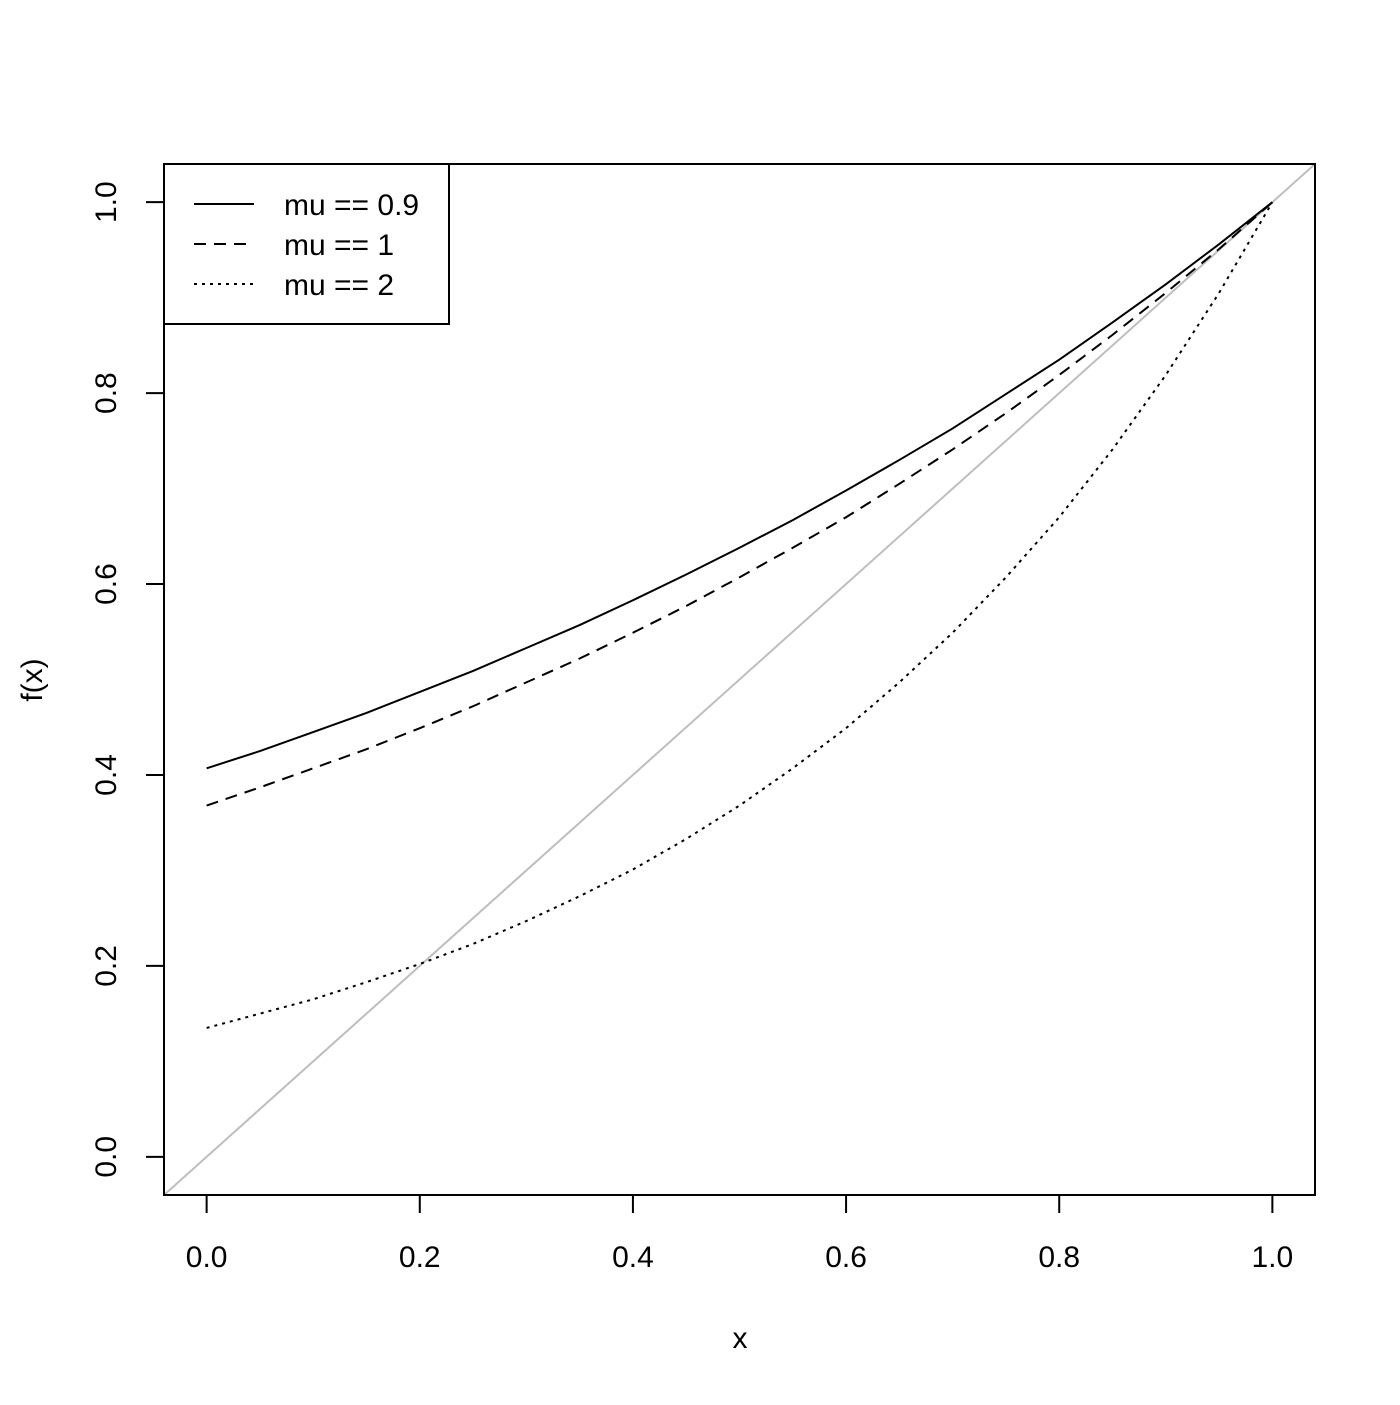  Describe the element at coordinates (207, 1257) in the screenshot. I see `x-tick-label: 0.0` at that location.